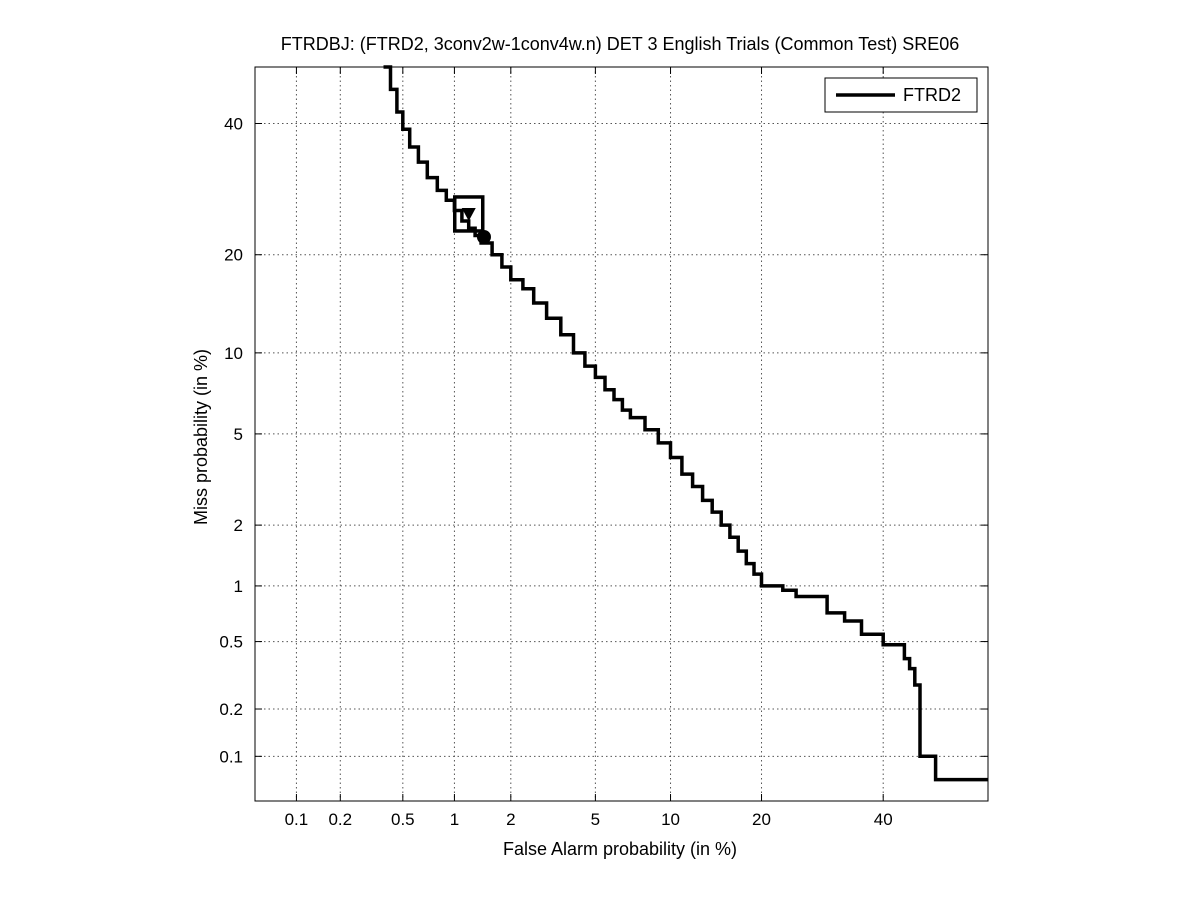  Describe the element at coordinates (238, 586) in the screenshot. I see `y-tick-label: 1` at that location.